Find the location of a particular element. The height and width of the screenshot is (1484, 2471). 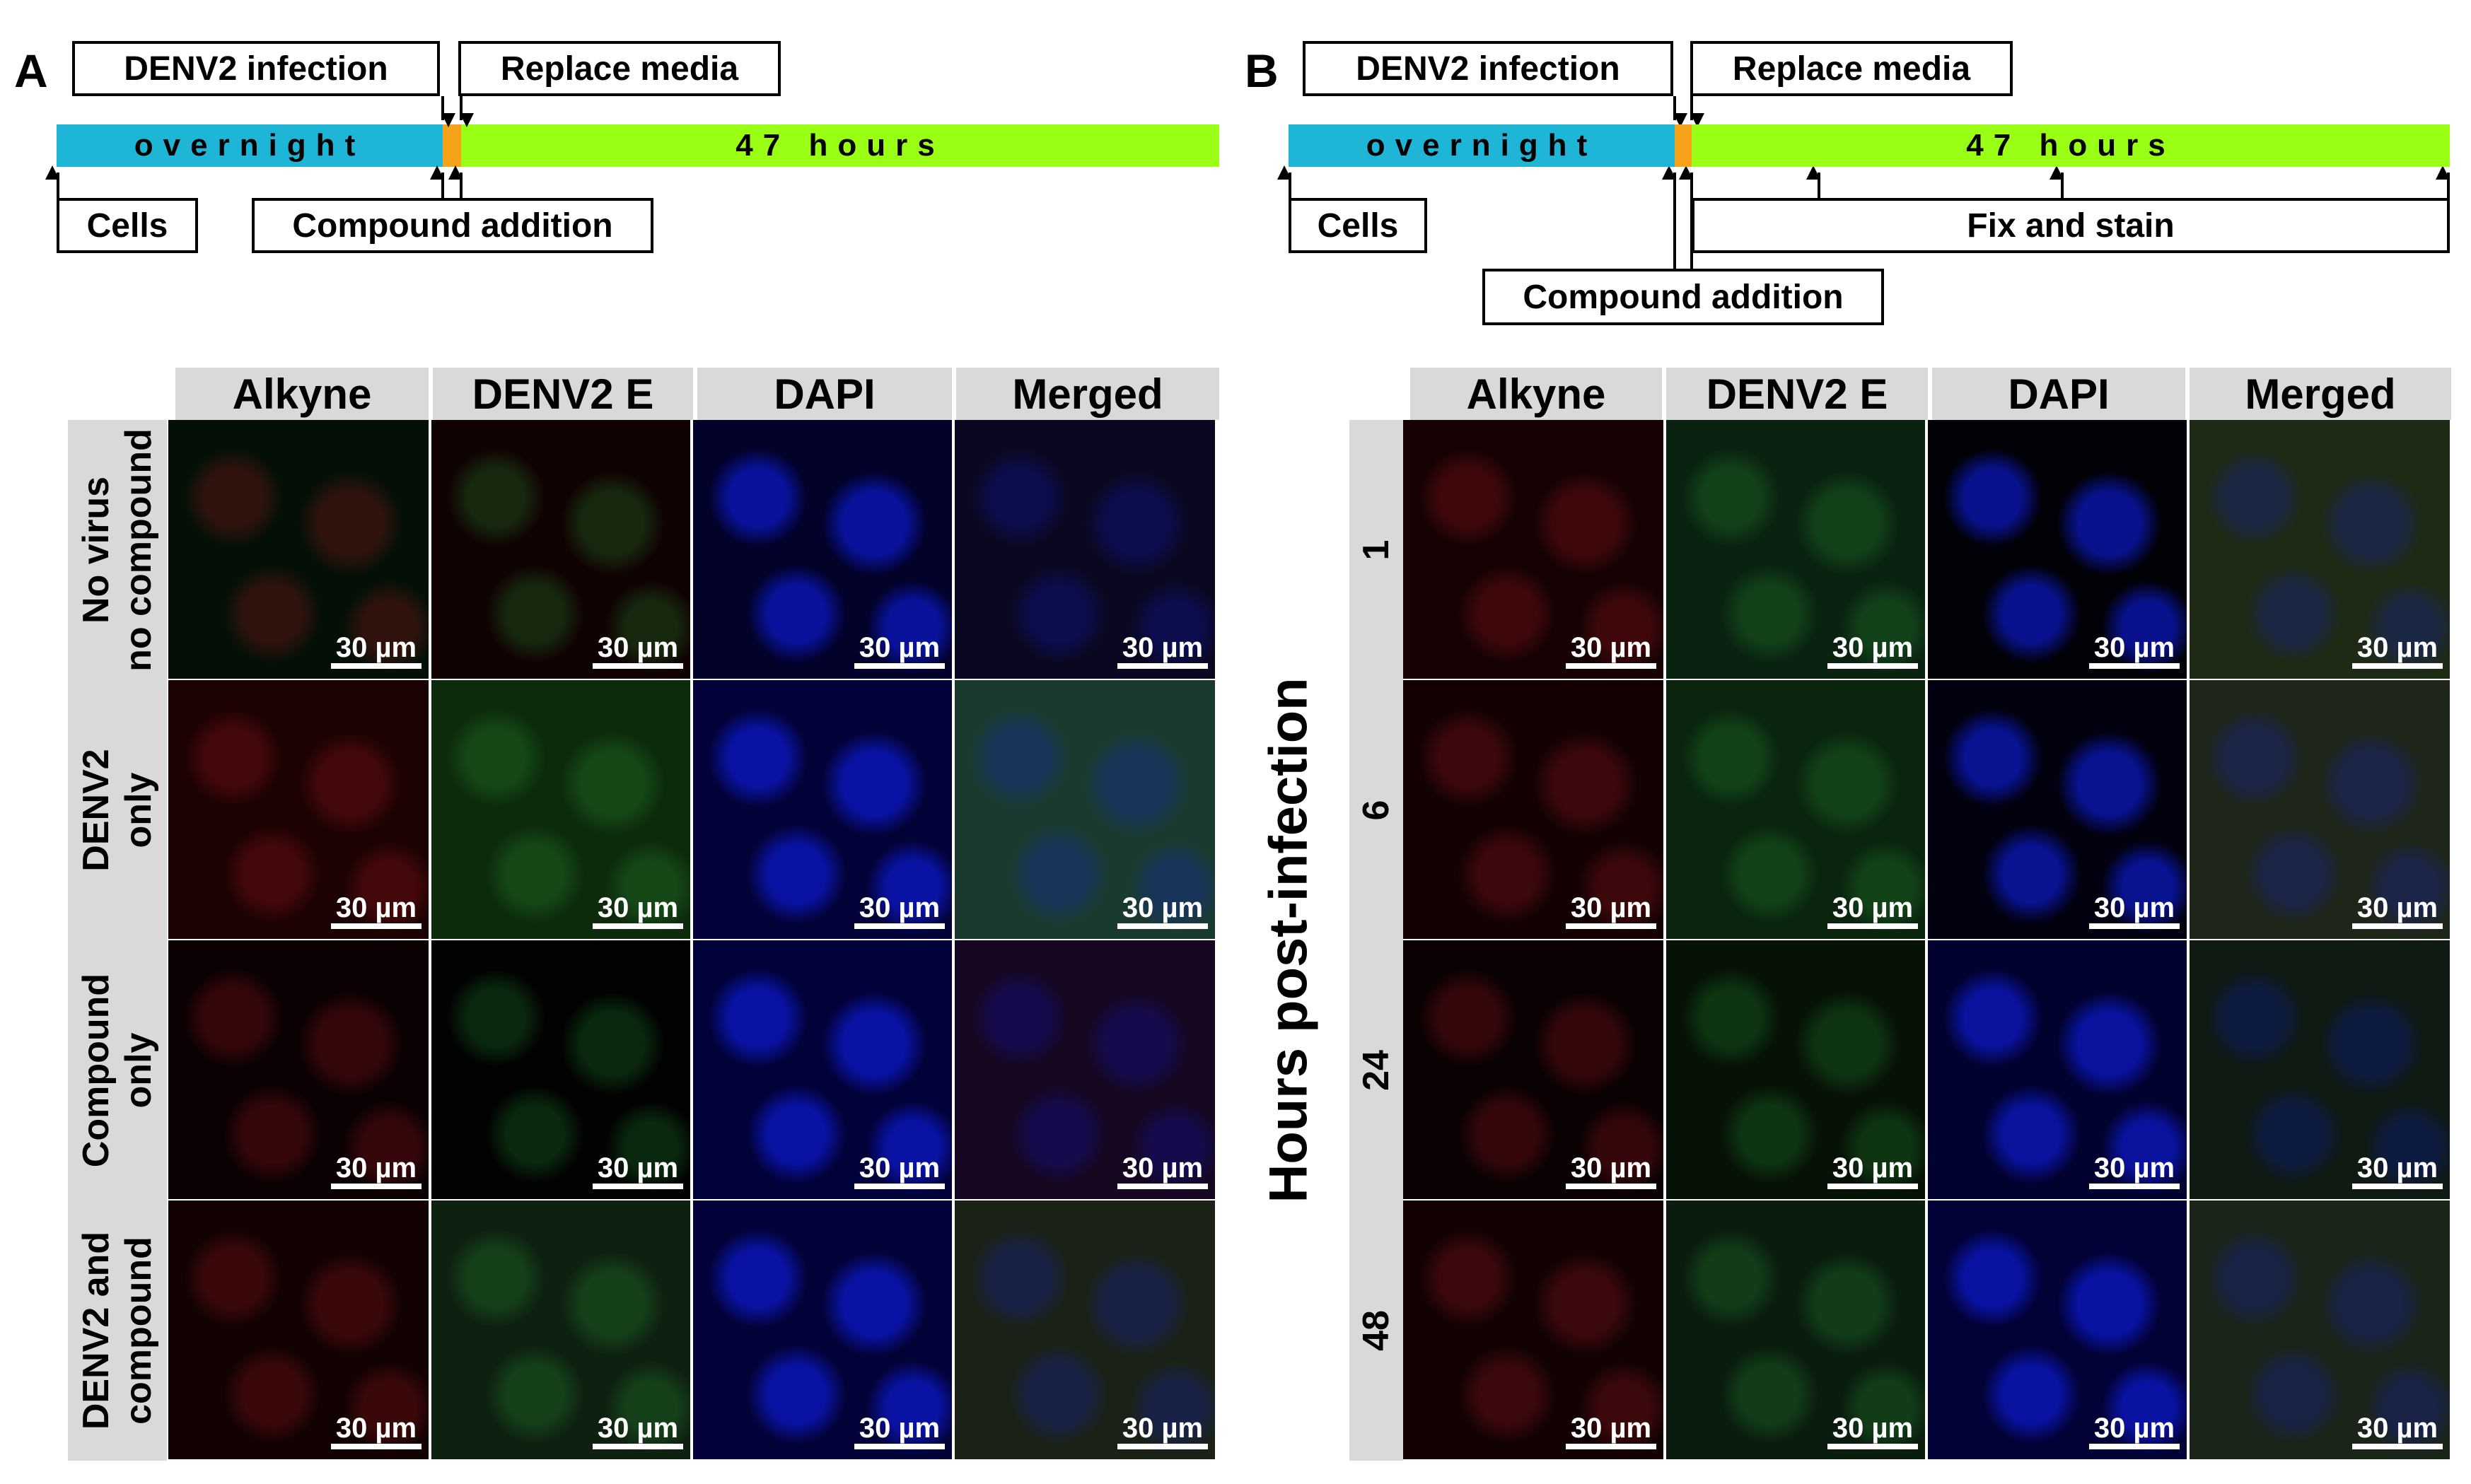

col-header-dapi-b: DAPI is located at coordinates (2058, 394).